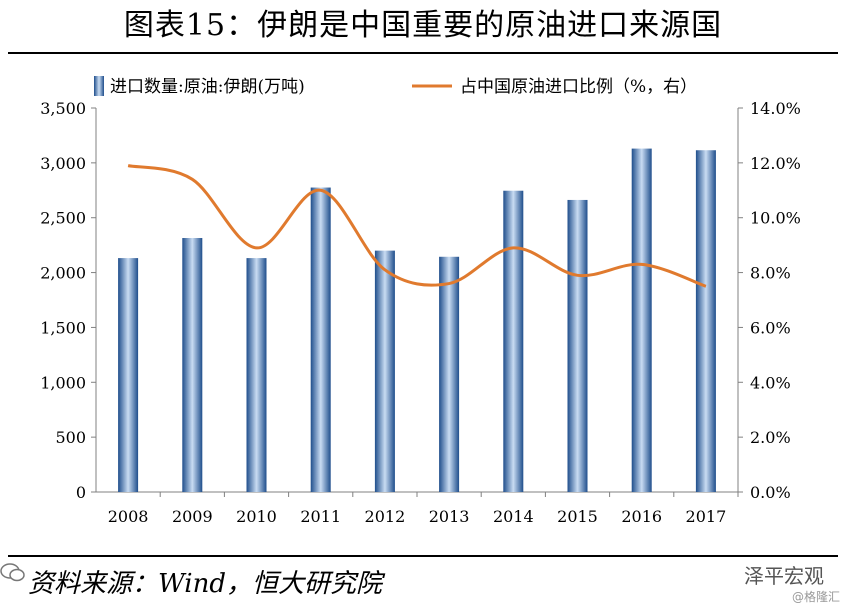 The image size is (846, 608). I want to click on y-right-tick-label: 8.0%, so click(770, 273).